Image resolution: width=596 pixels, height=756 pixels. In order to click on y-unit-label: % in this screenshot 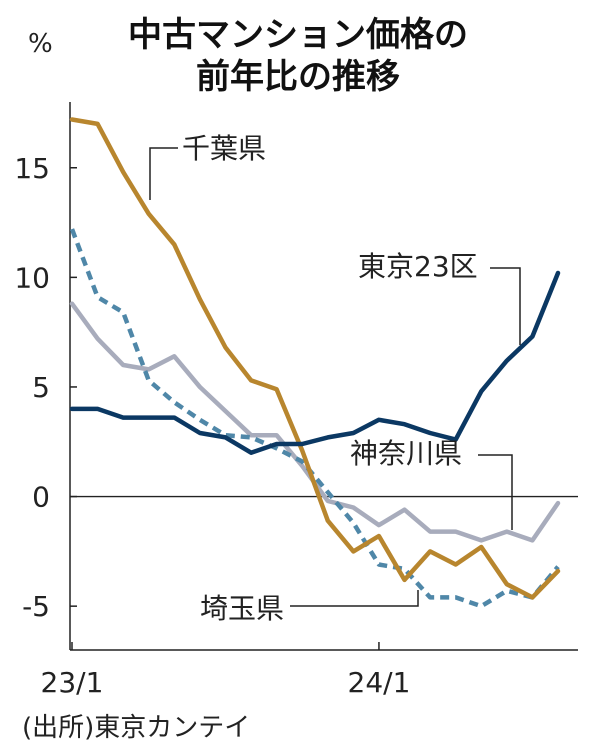, I will do `click(40, 44)`.